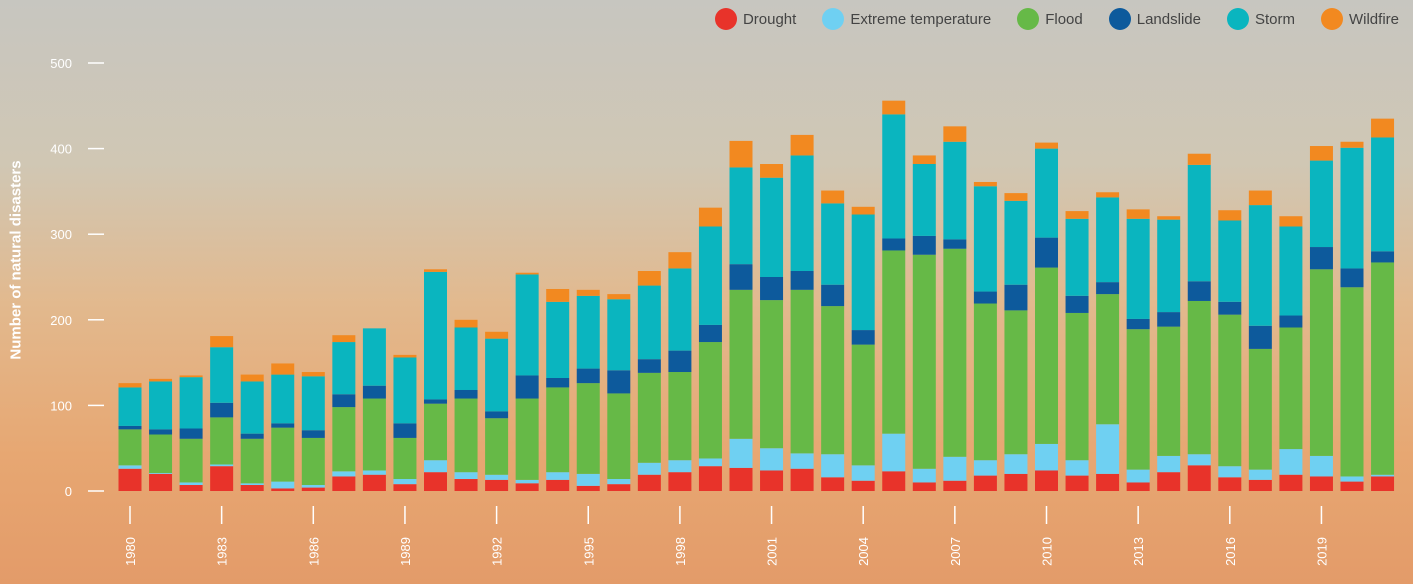 The width and height of the screenshot is (1413, 584). What do you see at coordinates (906, 19) in the screenshot?
I see `legend-item: Extreme temperature` at bounding box center [906, 19].